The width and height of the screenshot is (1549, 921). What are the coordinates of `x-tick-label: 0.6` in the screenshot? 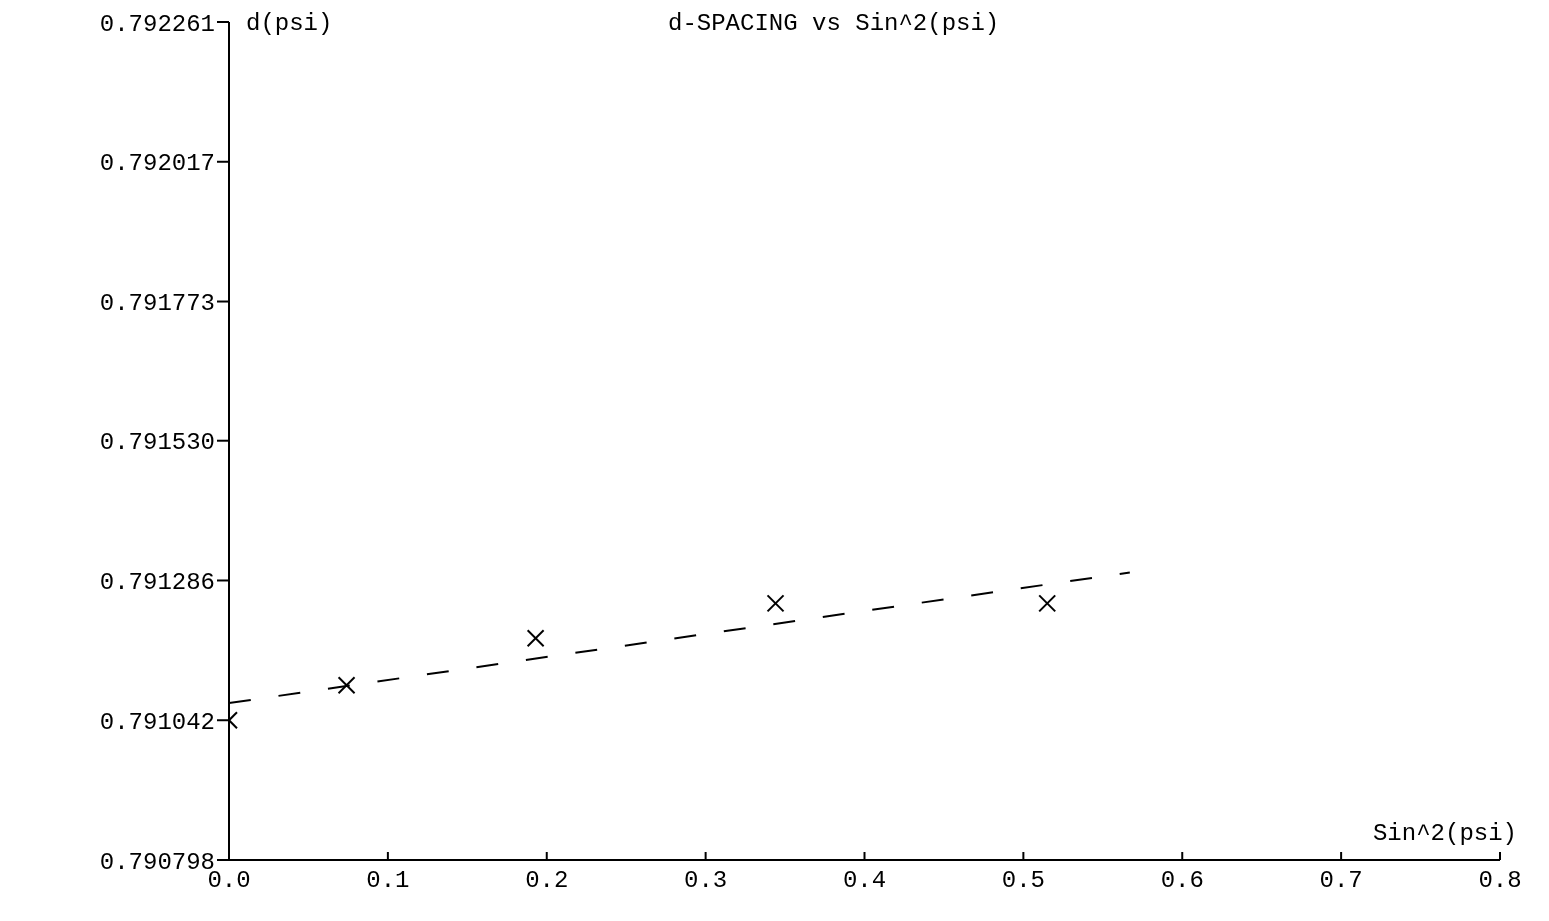 It's located at (1182, 881).